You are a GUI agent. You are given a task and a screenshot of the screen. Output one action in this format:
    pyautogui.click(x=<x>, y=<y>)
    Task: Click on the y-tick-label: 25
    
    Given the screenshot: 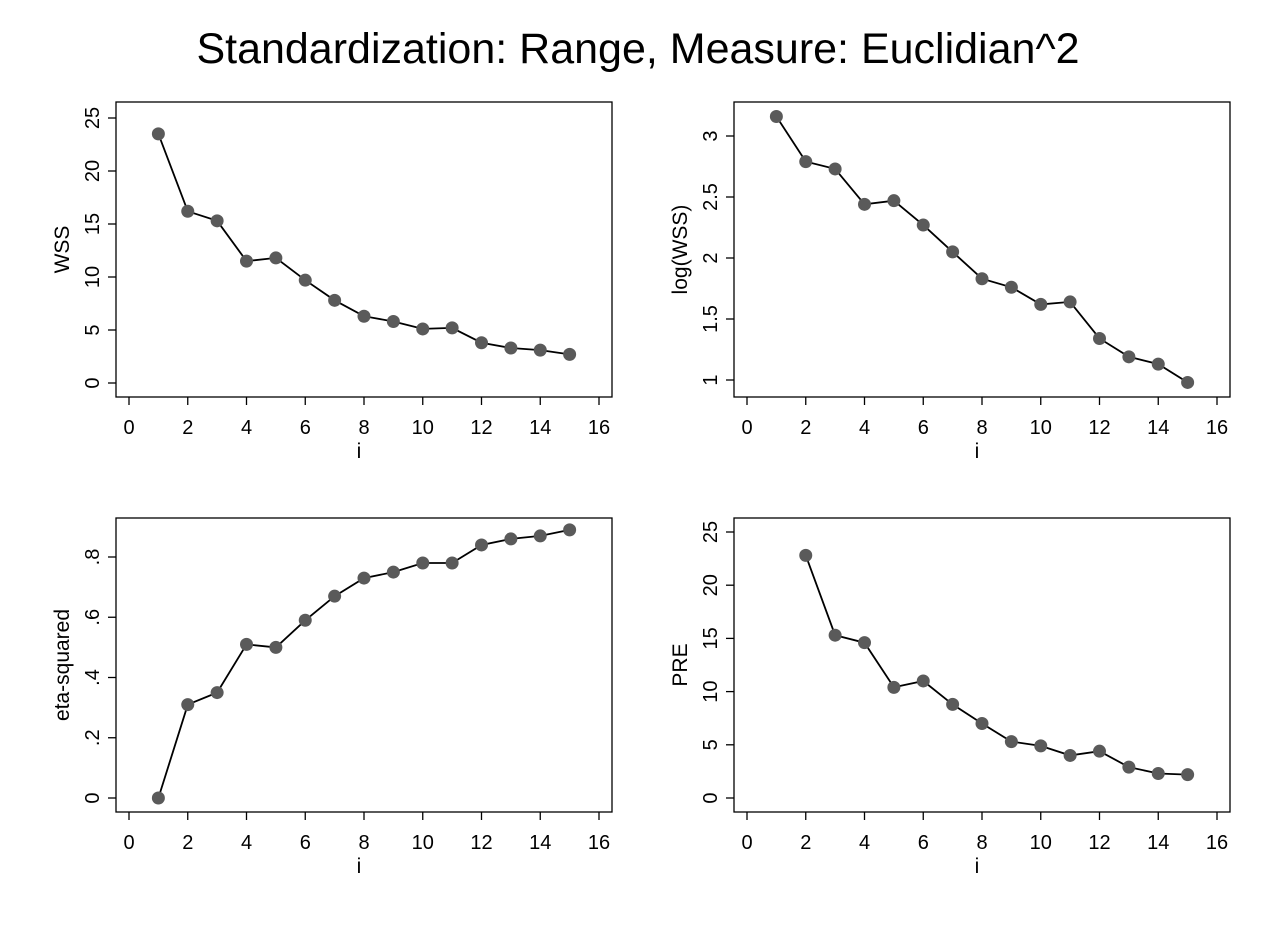 What is the action you would take?
    pyautogui.click(x=93, y=118)
    